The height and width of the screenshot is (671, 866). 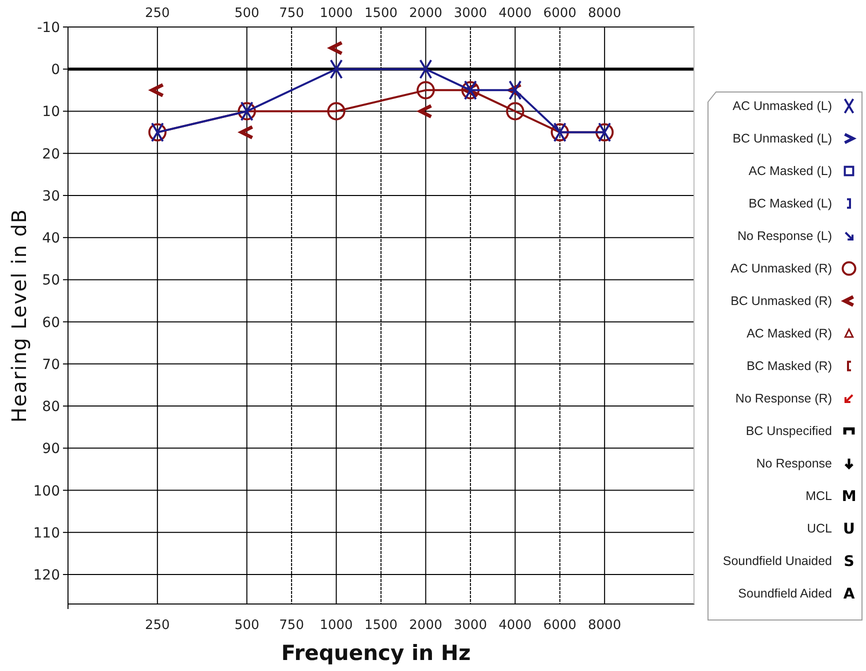 I want to click on category-label: 4000, so click(x=515, y=625).